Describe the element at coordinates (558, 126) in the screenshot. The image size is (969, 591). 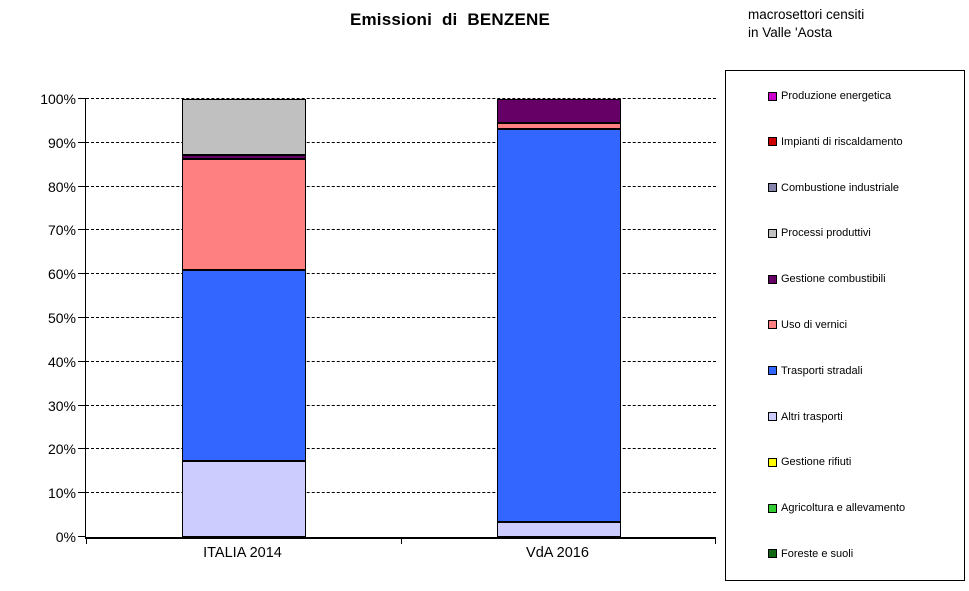
I see `bar-segment-vda-2016-uso-di-vernici` at that location.